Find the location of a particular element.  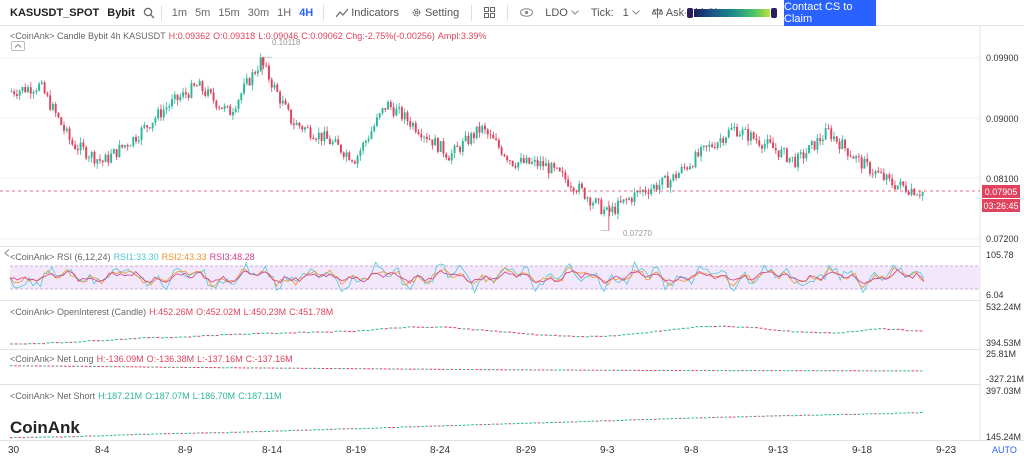

legend-collapse-button is located at coordinates (18, 46).